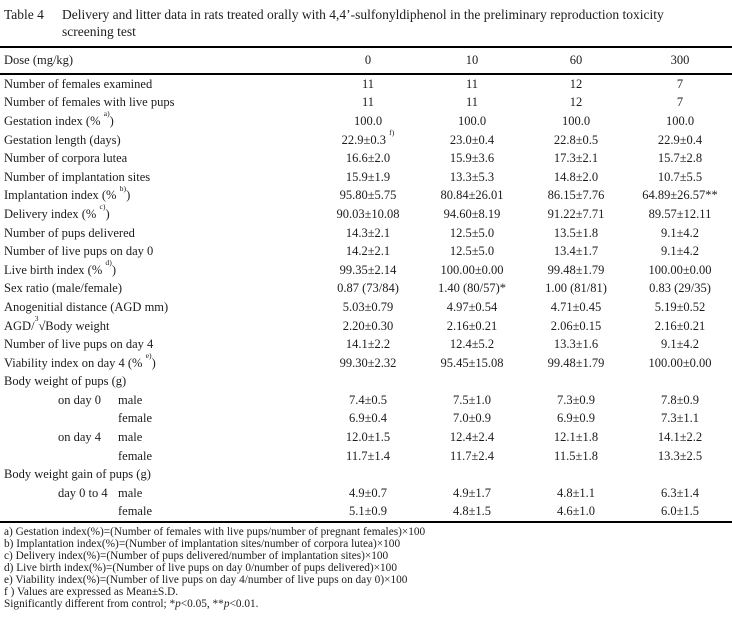 Image resolution: width=732 pixels, height=630 pixels. What do you see at coordinates (576, 176) in the screenshot?
I see `data-cell: 14.8±2.0` at bounding box center [576, 176].